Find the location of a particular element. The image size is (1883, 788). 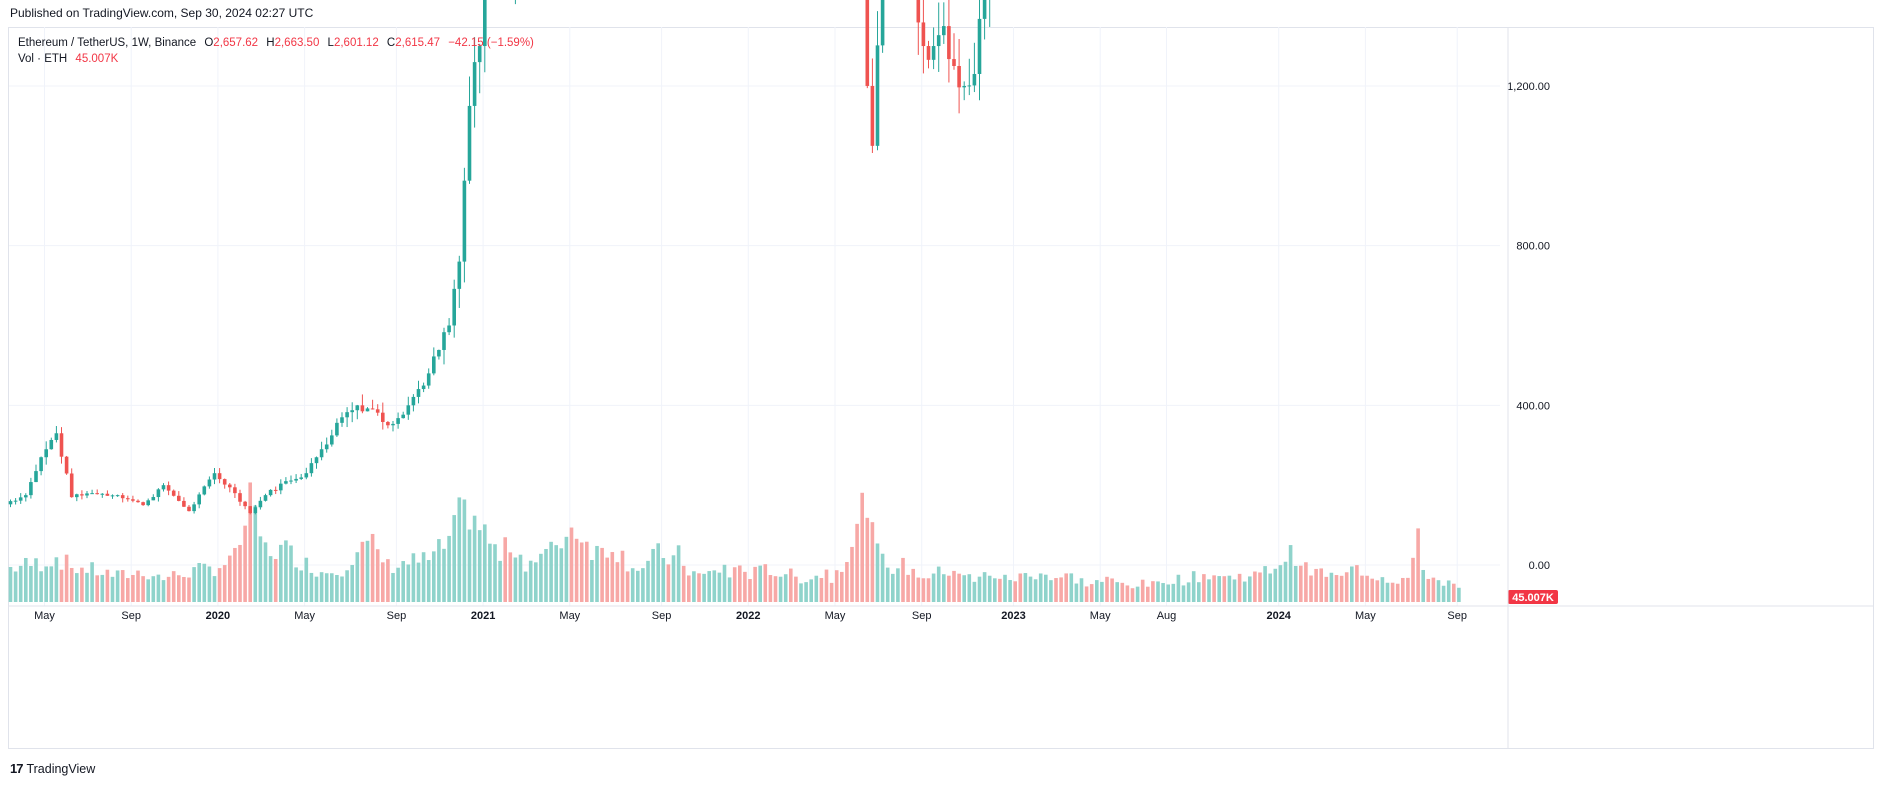

time-tick-label: Aug is located at coordinates (1167, 616).